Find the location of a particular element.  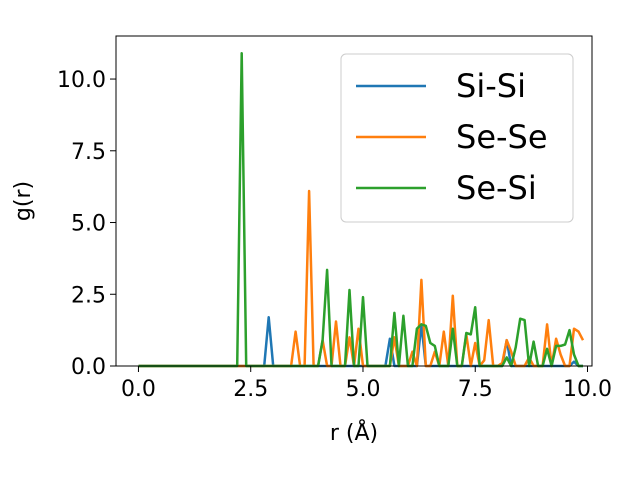

x-tick-label: 2.5 is located at coordinates (250, 389).